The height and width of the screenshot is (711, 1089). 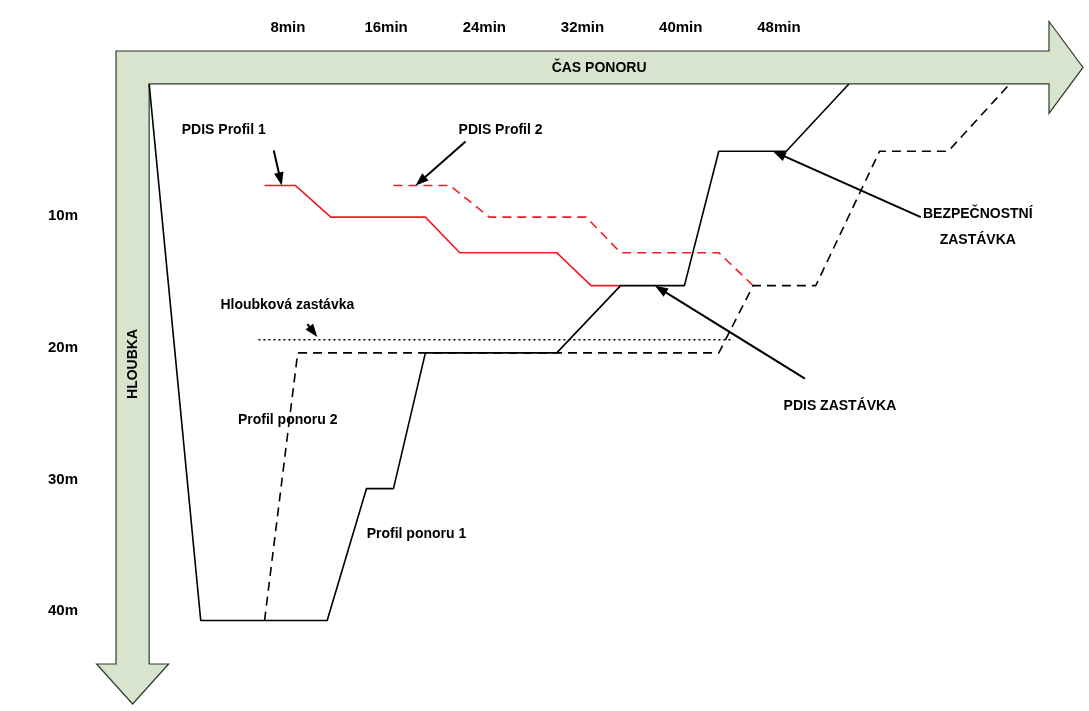 I want to click on series-label: Profil ponoru 1, so click(x=416, y=532).